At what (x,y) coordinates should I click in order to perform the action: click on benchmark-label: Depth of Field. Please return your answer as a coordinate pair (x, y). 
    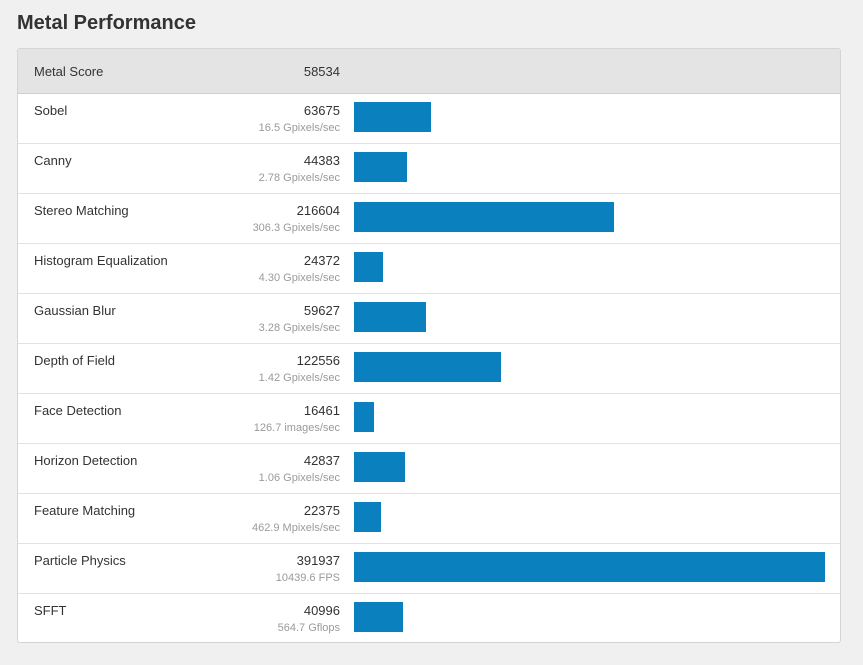
    Looking at the image, I should click on (74, 360).